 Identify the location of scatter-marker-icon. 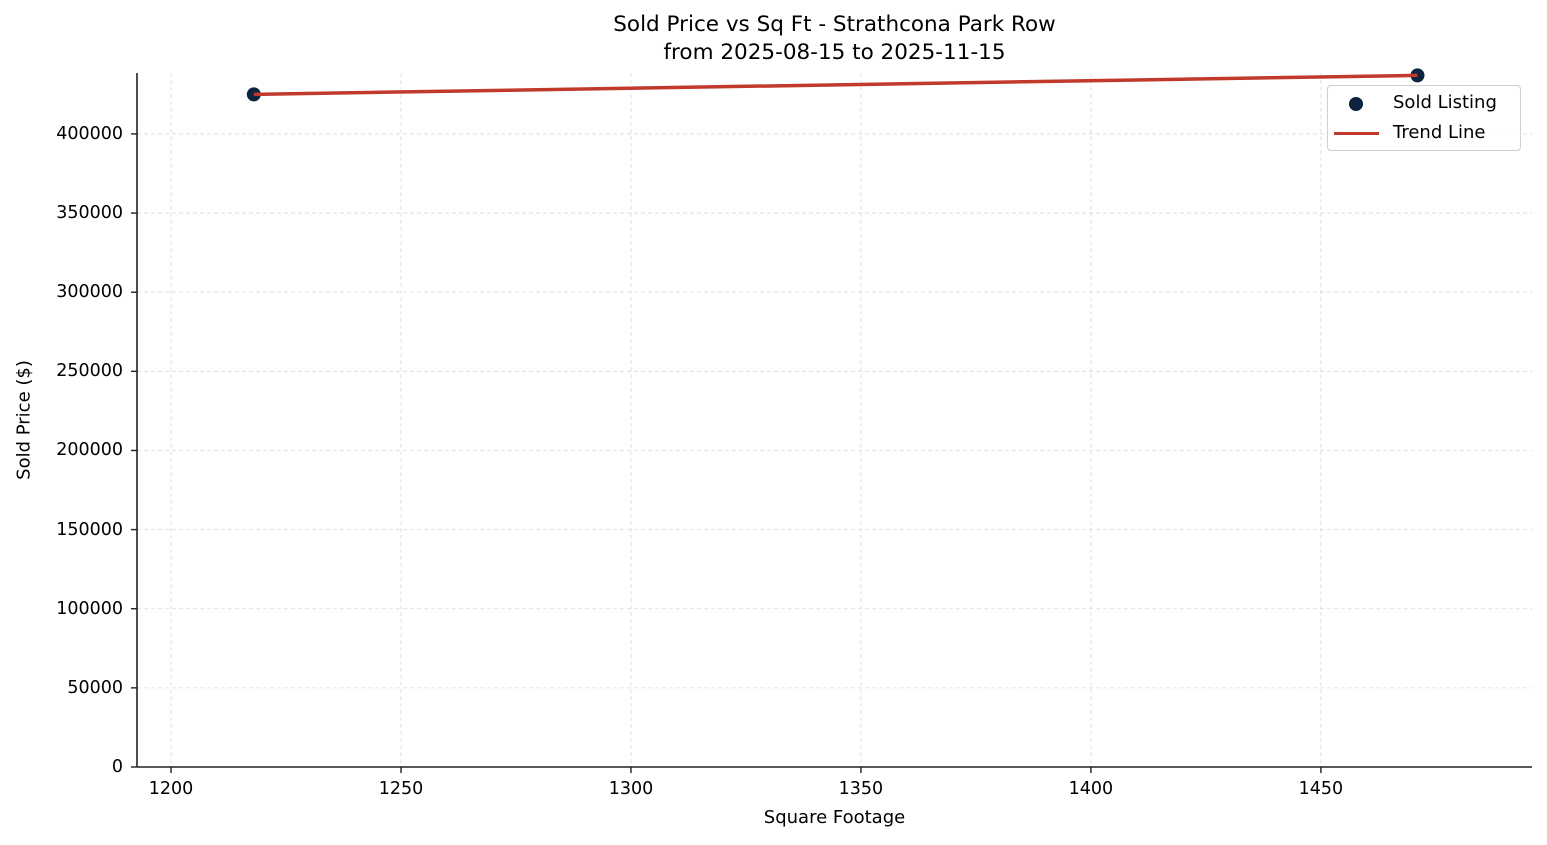
(1356, 104).